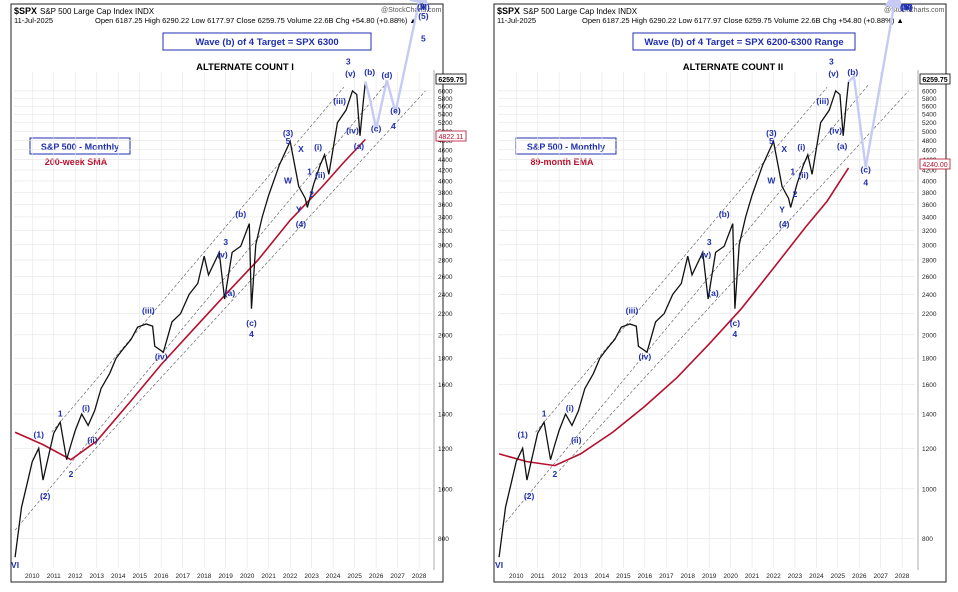  I want to click on y-tick-label: 4000, so click(445, 181).